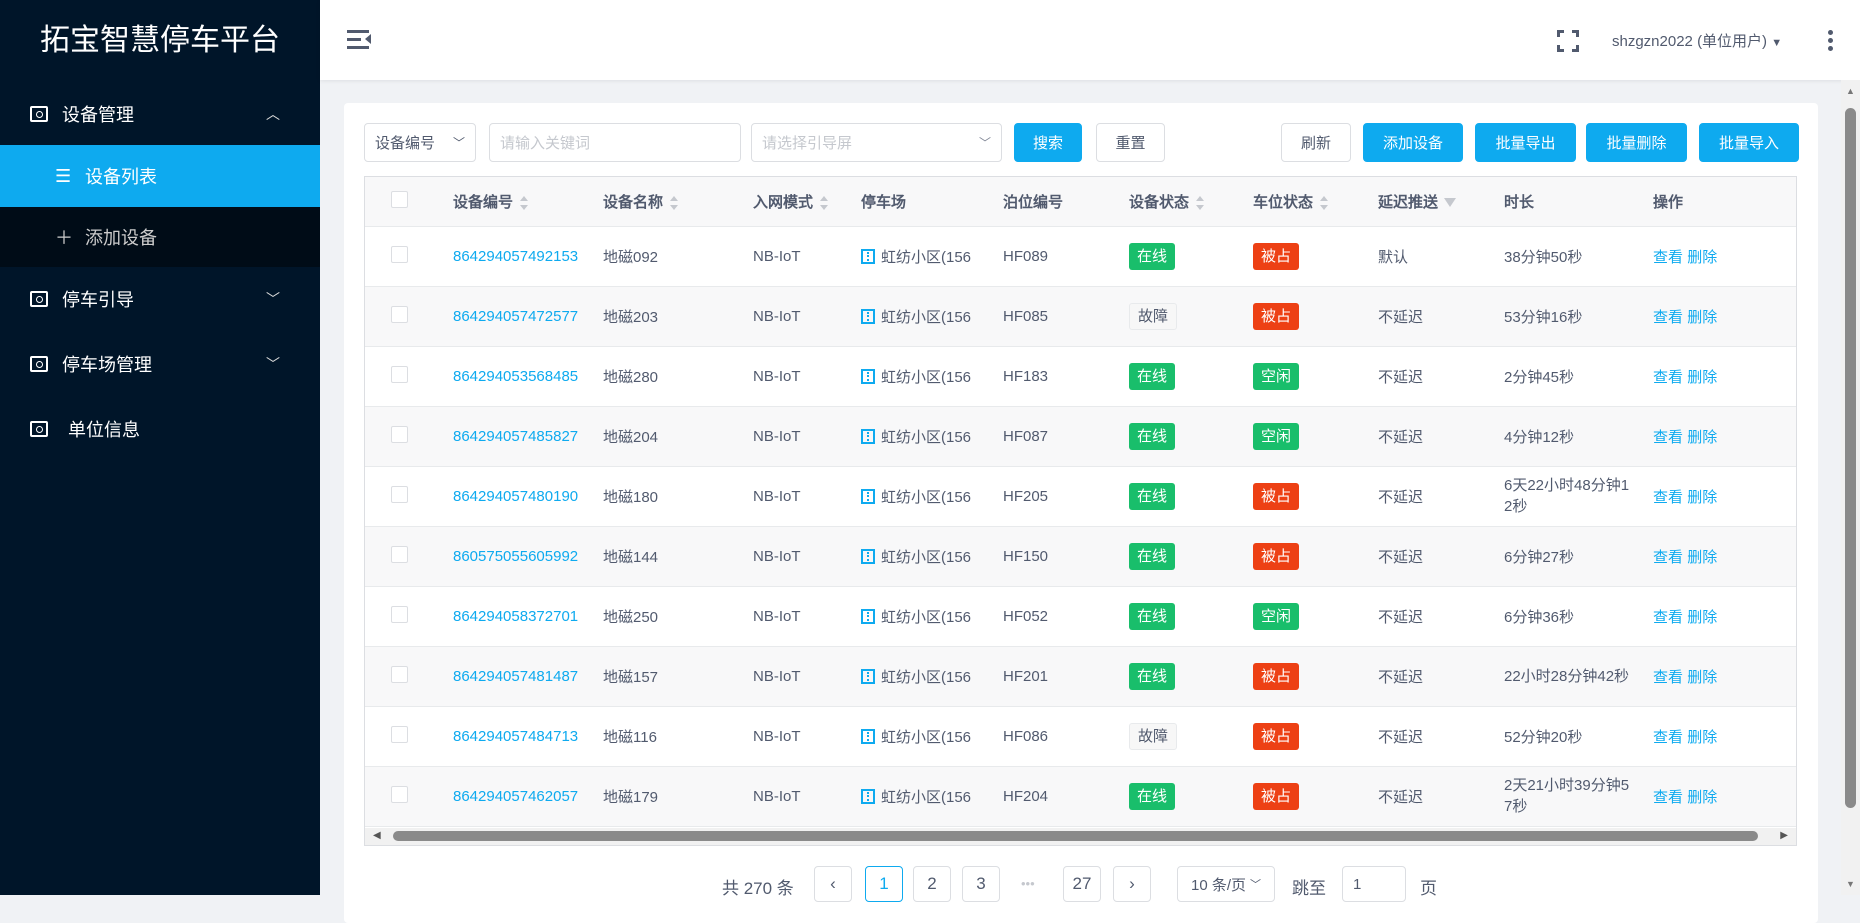 The image size is (1860, 923). Describe the element at coordinates (160, 299) in the screenshot. I see `menu-parking-guide: 停车引导 ﹀` at that location.